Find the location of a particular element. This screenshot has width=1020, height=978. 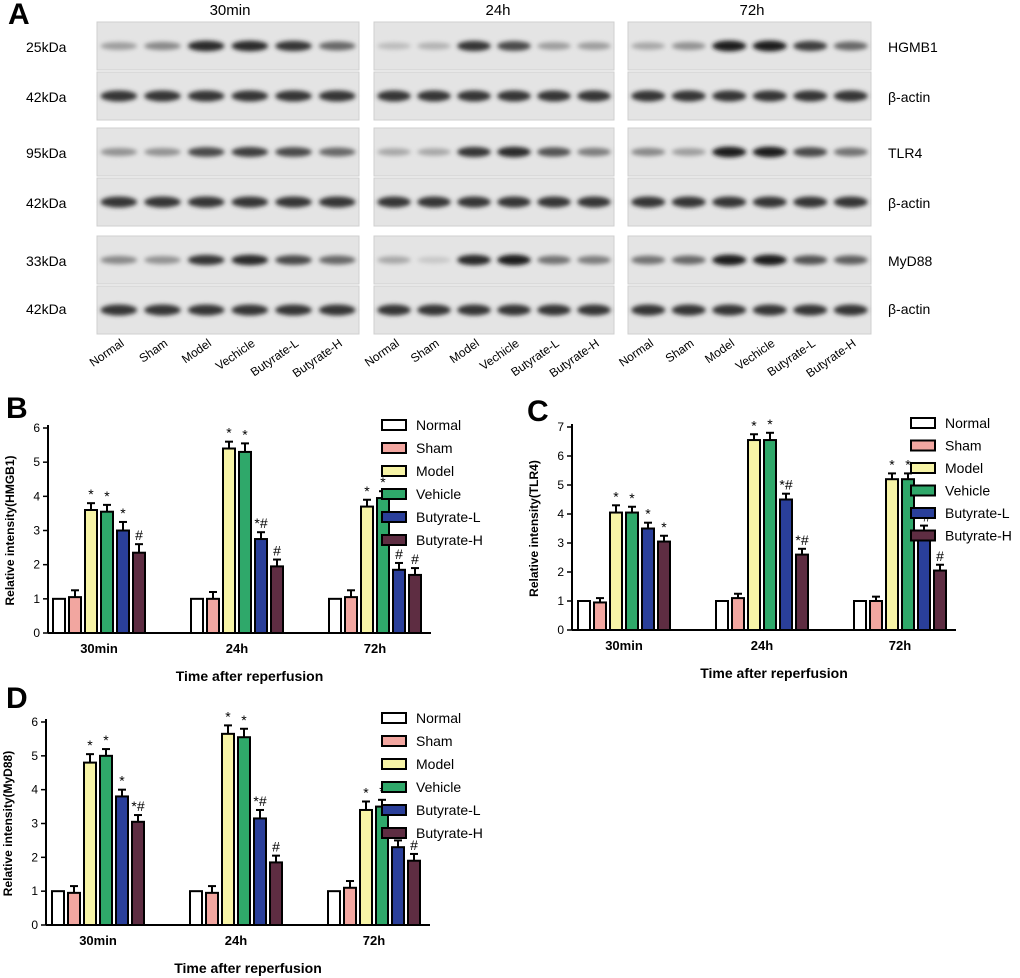

y-axis-label: Relative intensity(MyD88) is located at coordinates (8, 823).